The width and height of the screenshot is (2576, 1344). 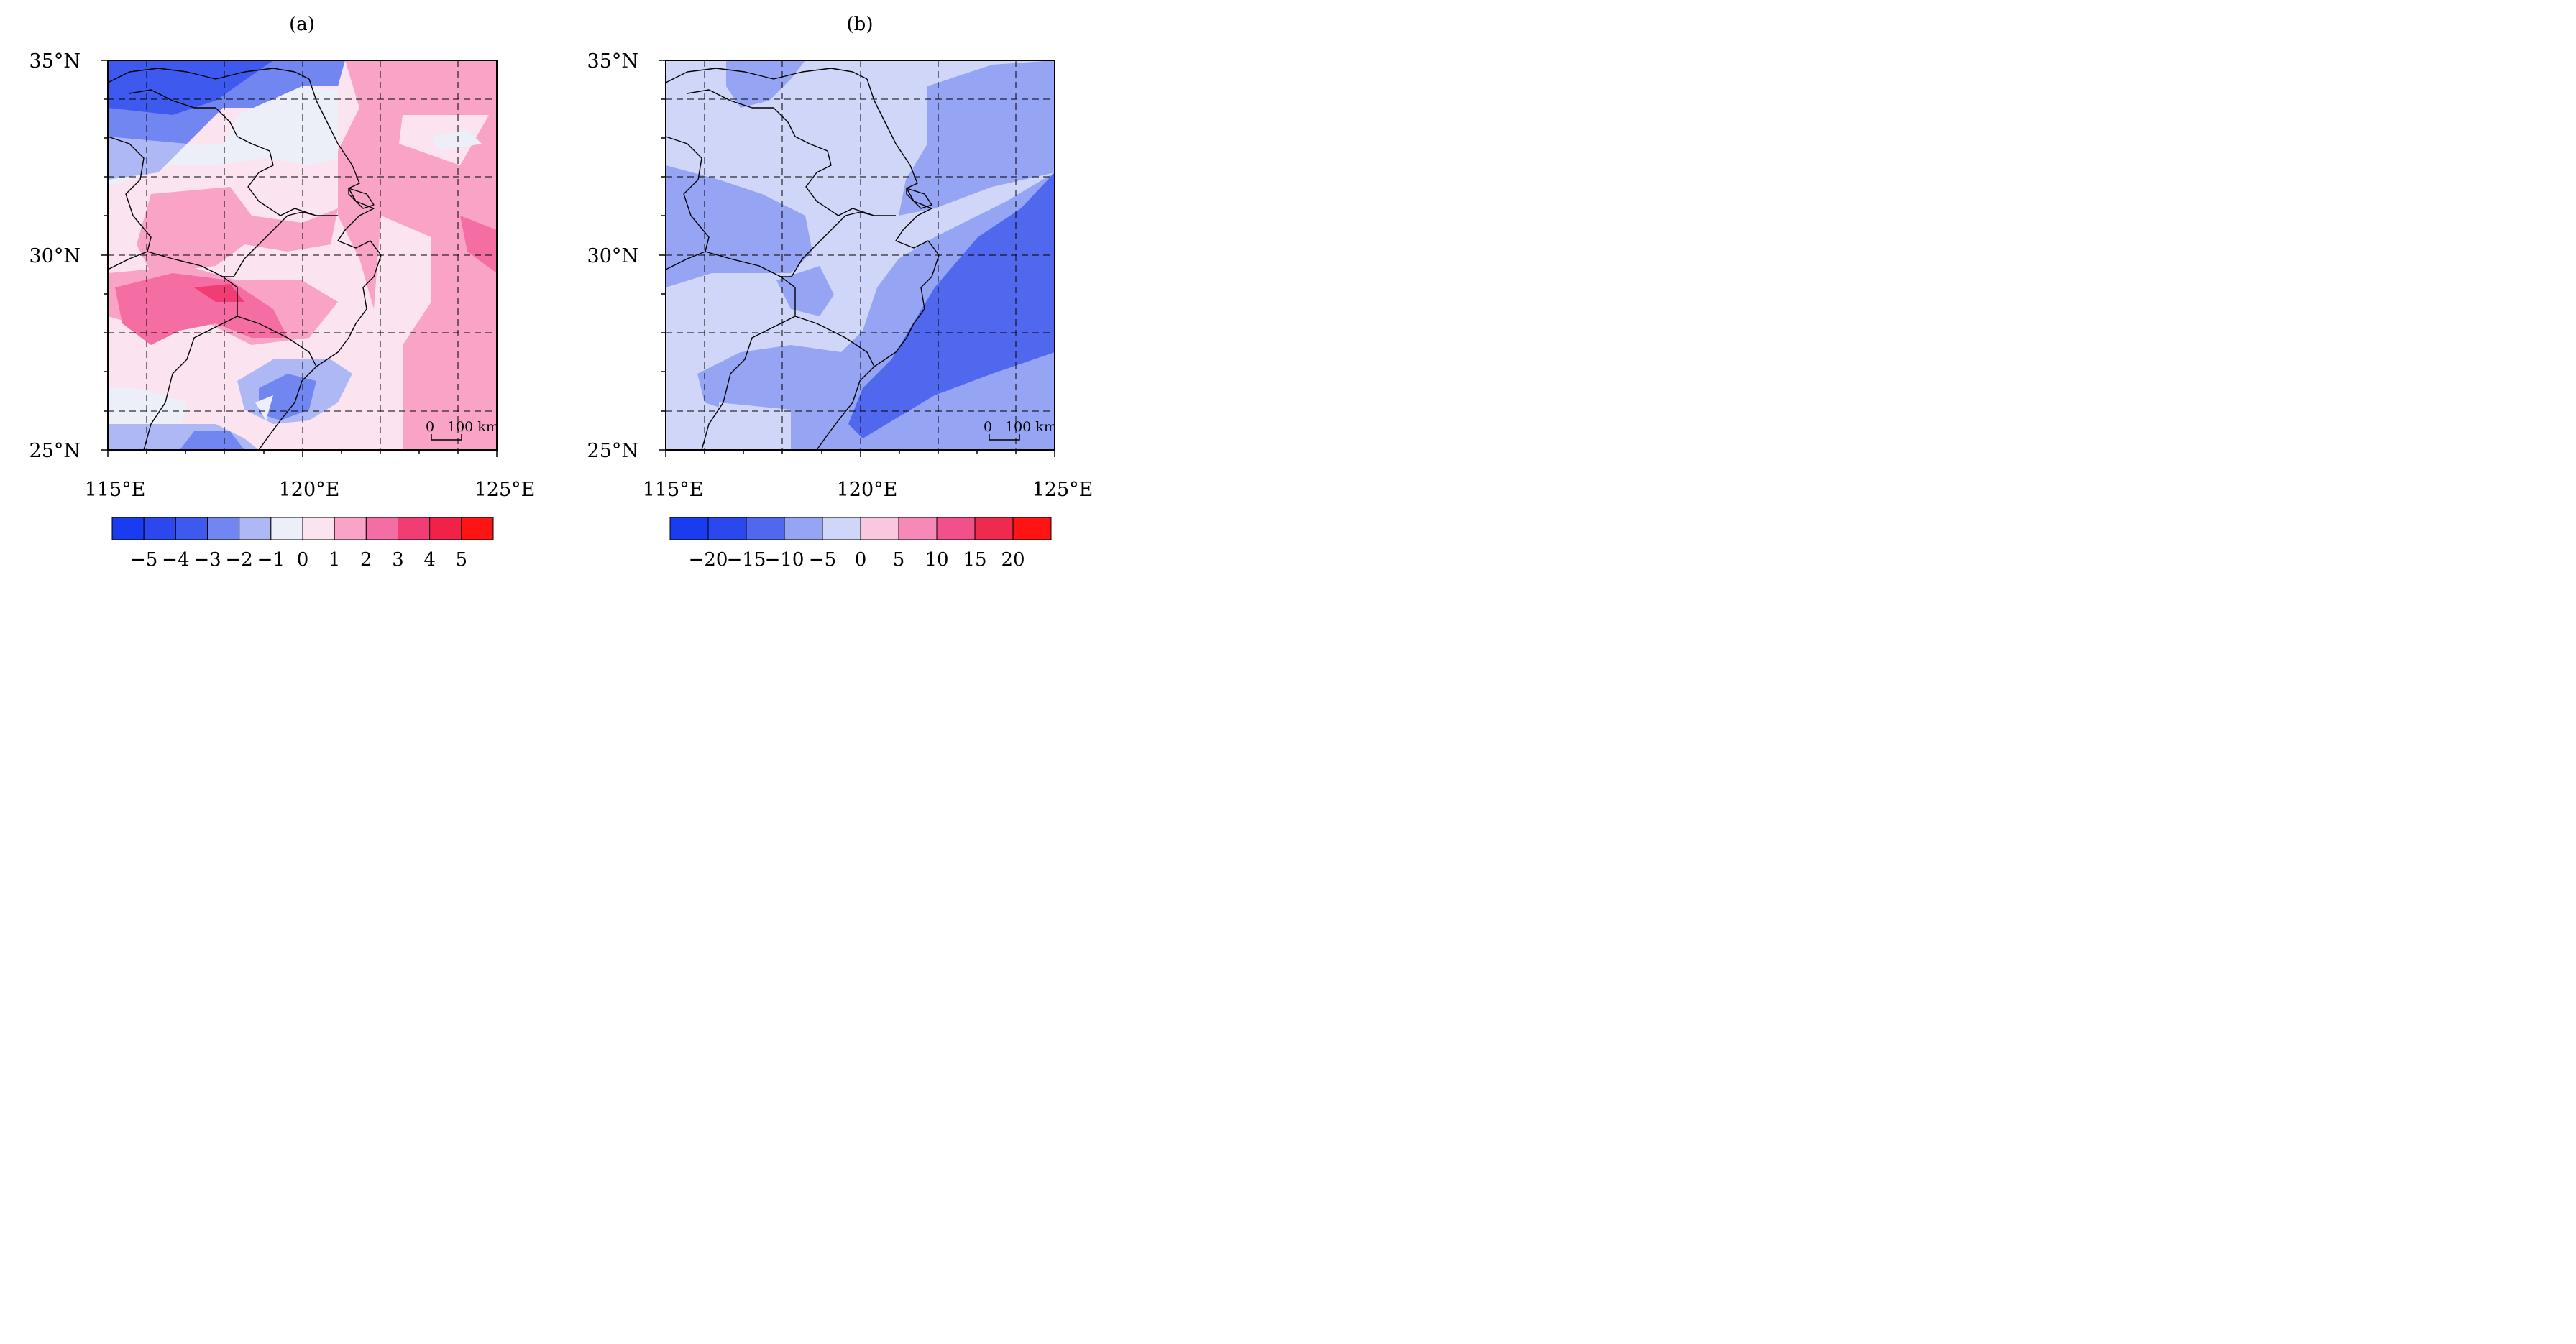 I want to click on panel-a-lat-25: 25°N, so click(x=55, y=451).